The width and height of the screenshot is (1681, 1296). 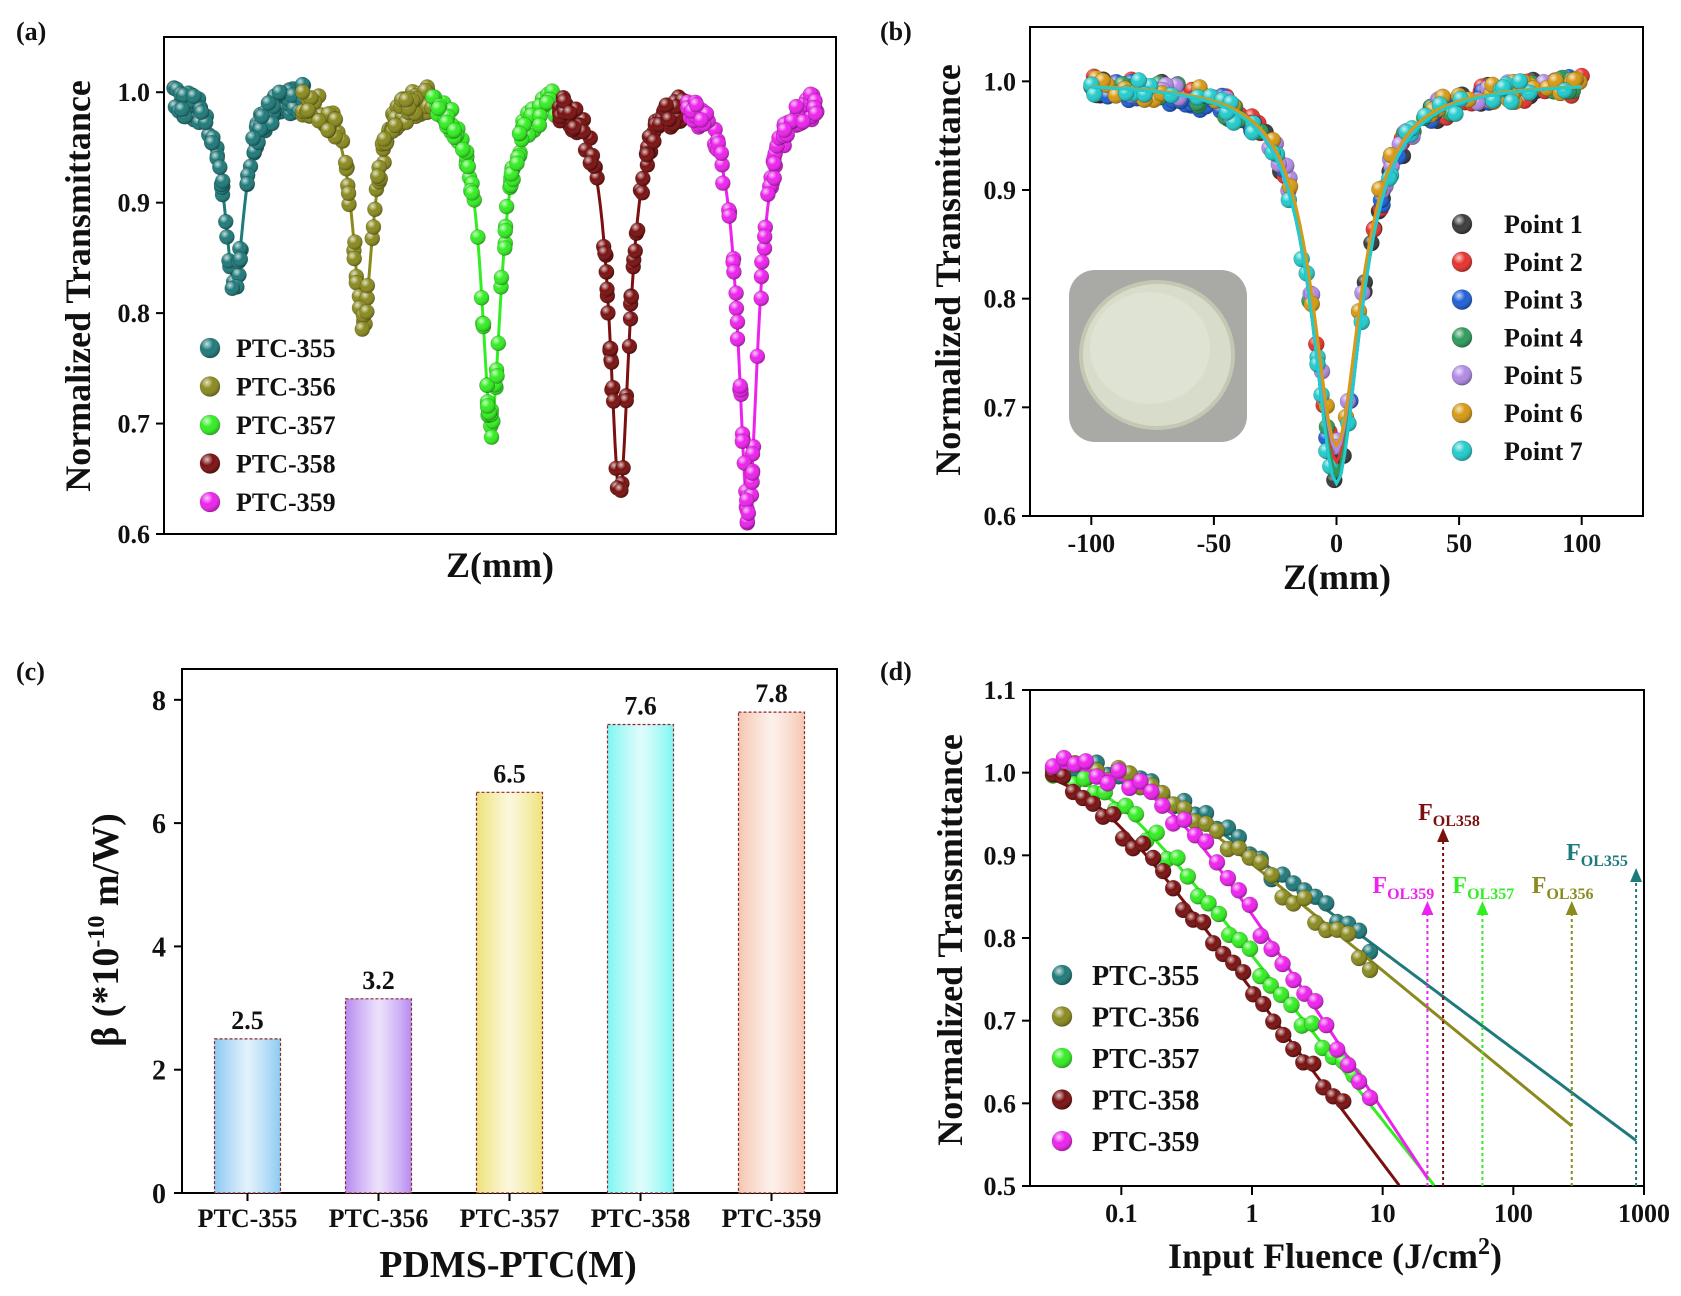 What do you see at coordinates (641, 1218) in the screenshot?
I see `c-category-label: PTC-358` at bounding box center [641, 1218].